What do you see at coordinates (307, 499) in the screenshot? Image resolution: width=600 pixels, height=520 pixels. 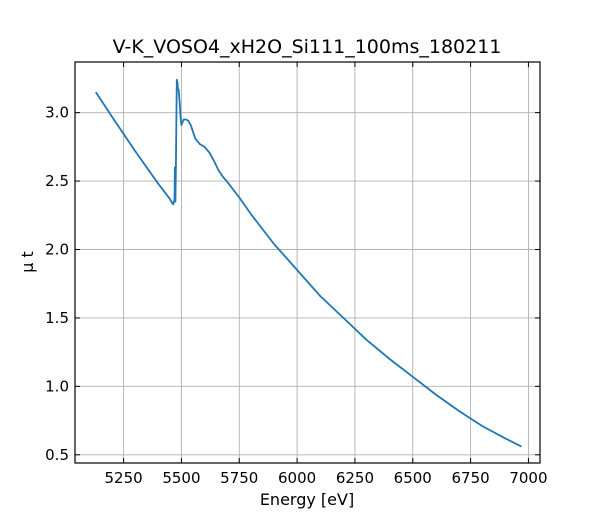 I see `x-axis-label: Energy [eV]` at bounding box center [307, 499].